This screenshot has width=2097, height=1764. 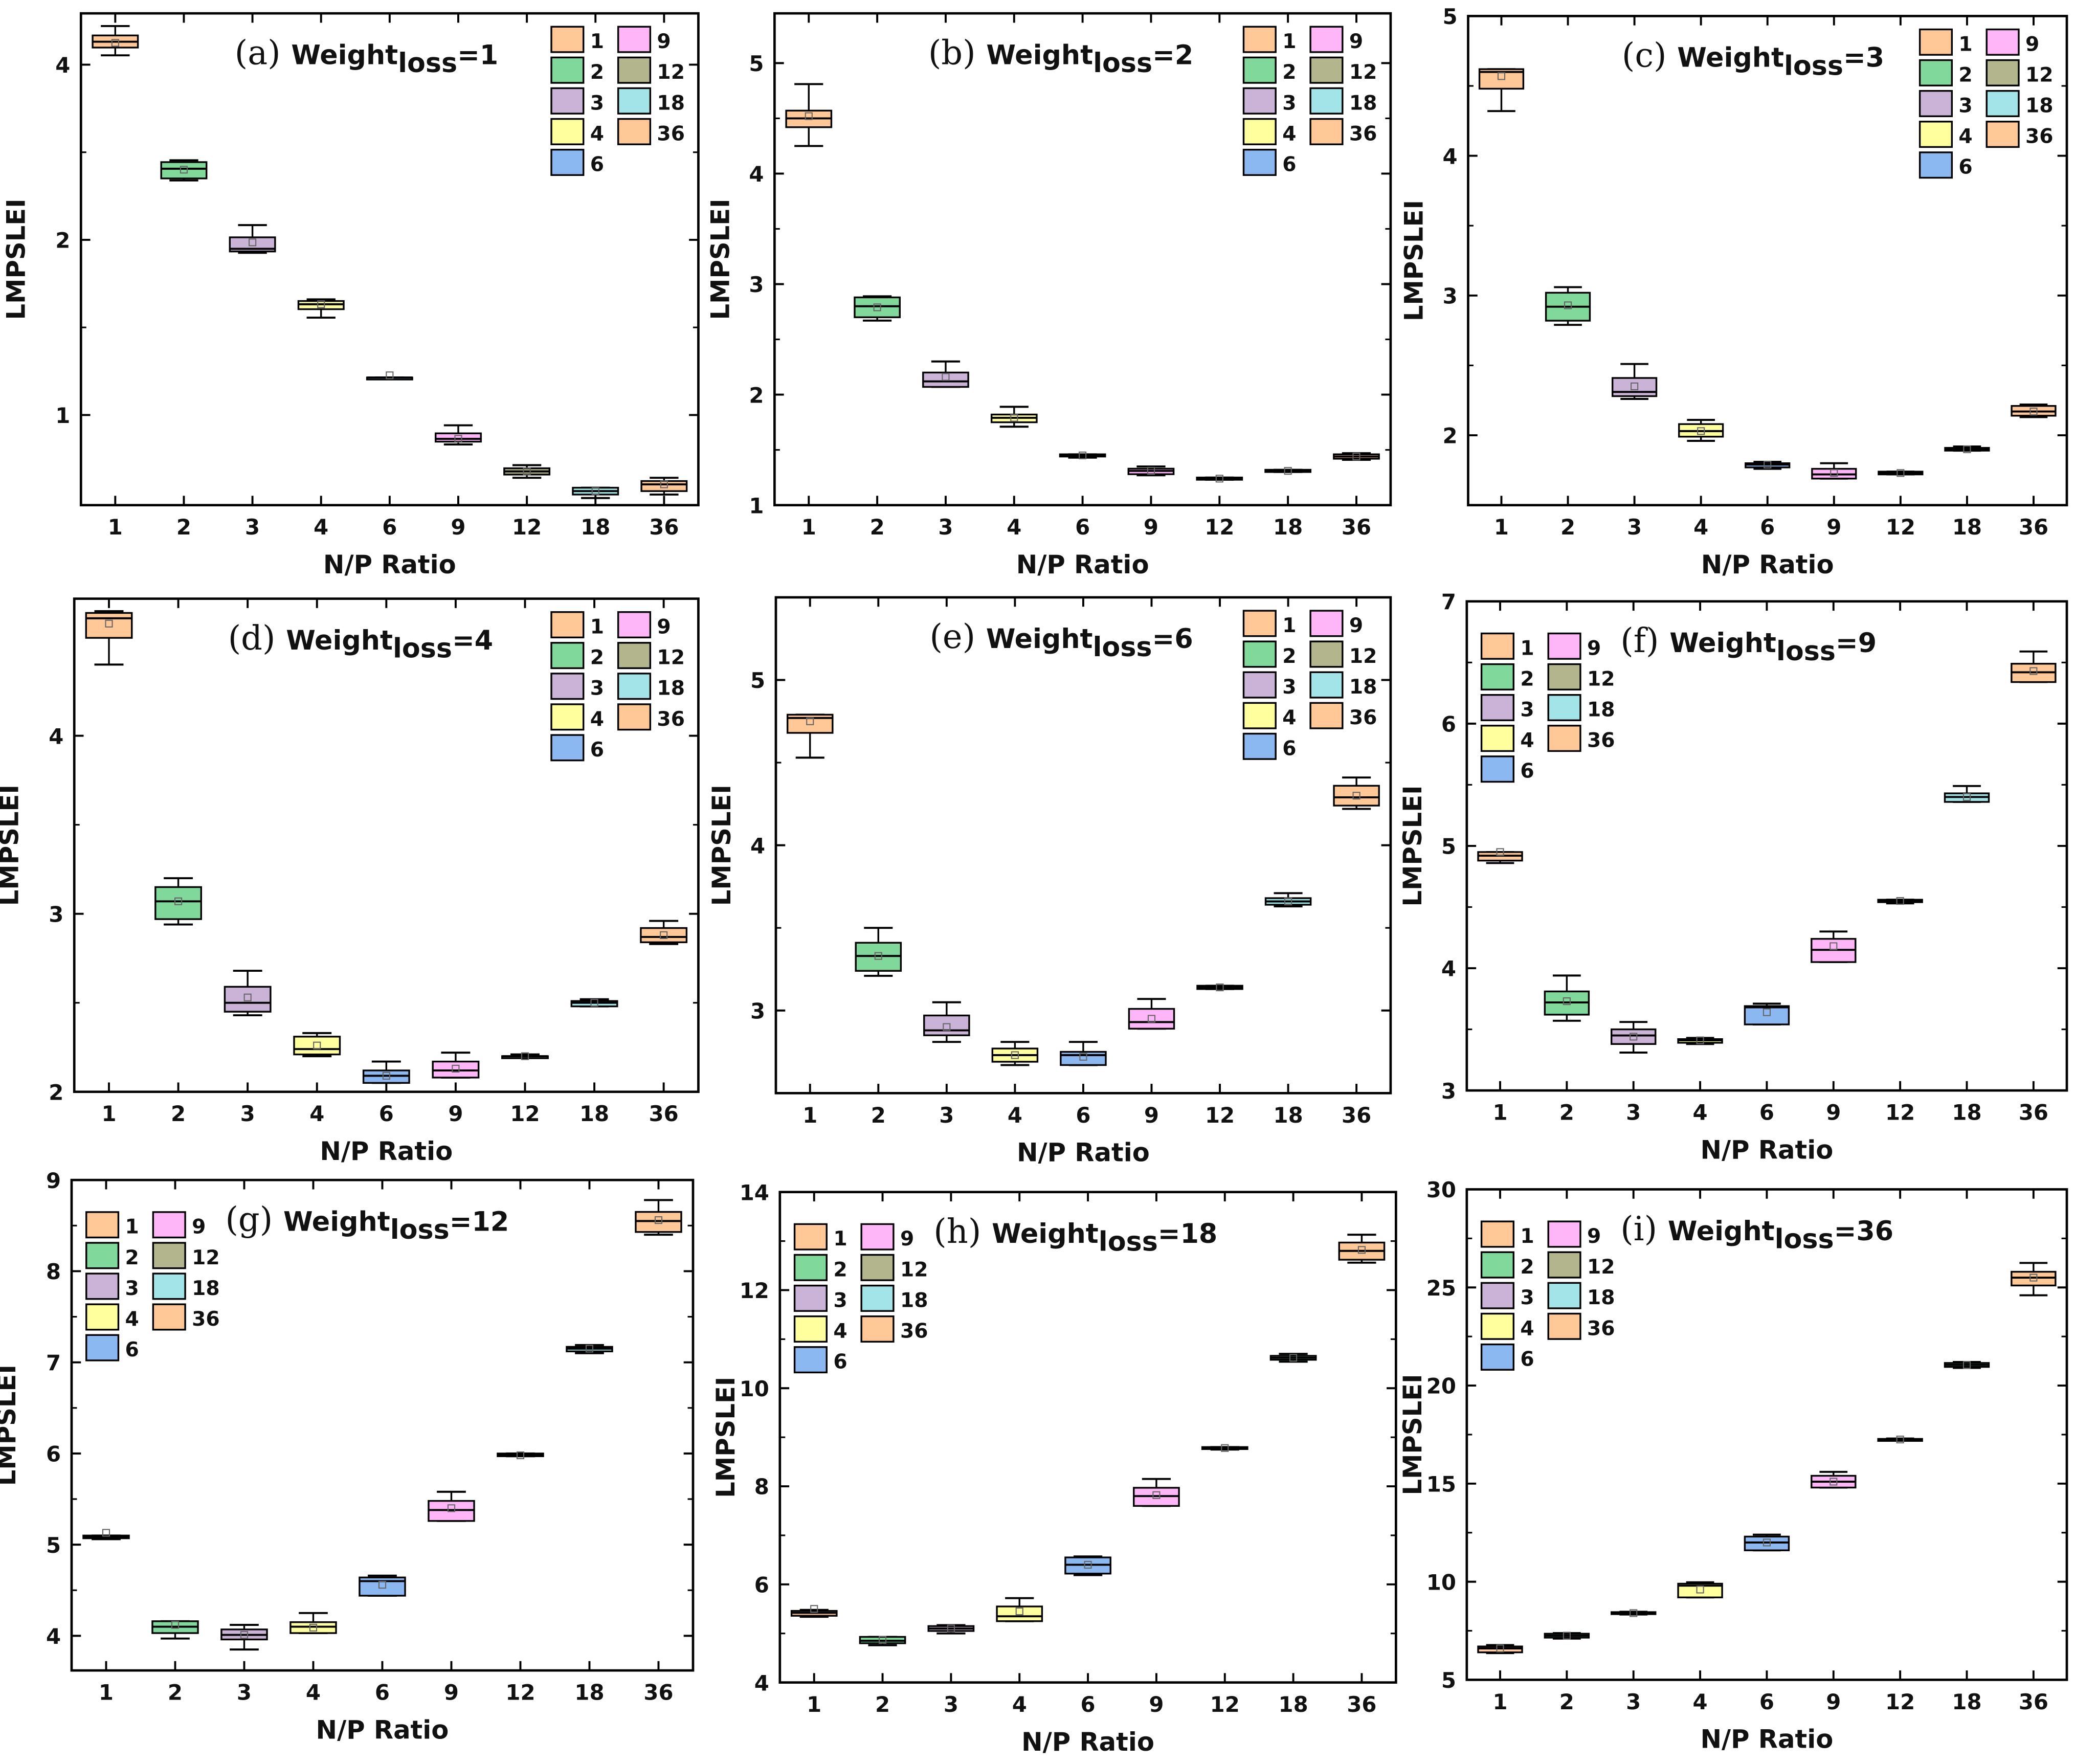 I want to click on y-tick-label: 15, so click(x=1441, y=1484).